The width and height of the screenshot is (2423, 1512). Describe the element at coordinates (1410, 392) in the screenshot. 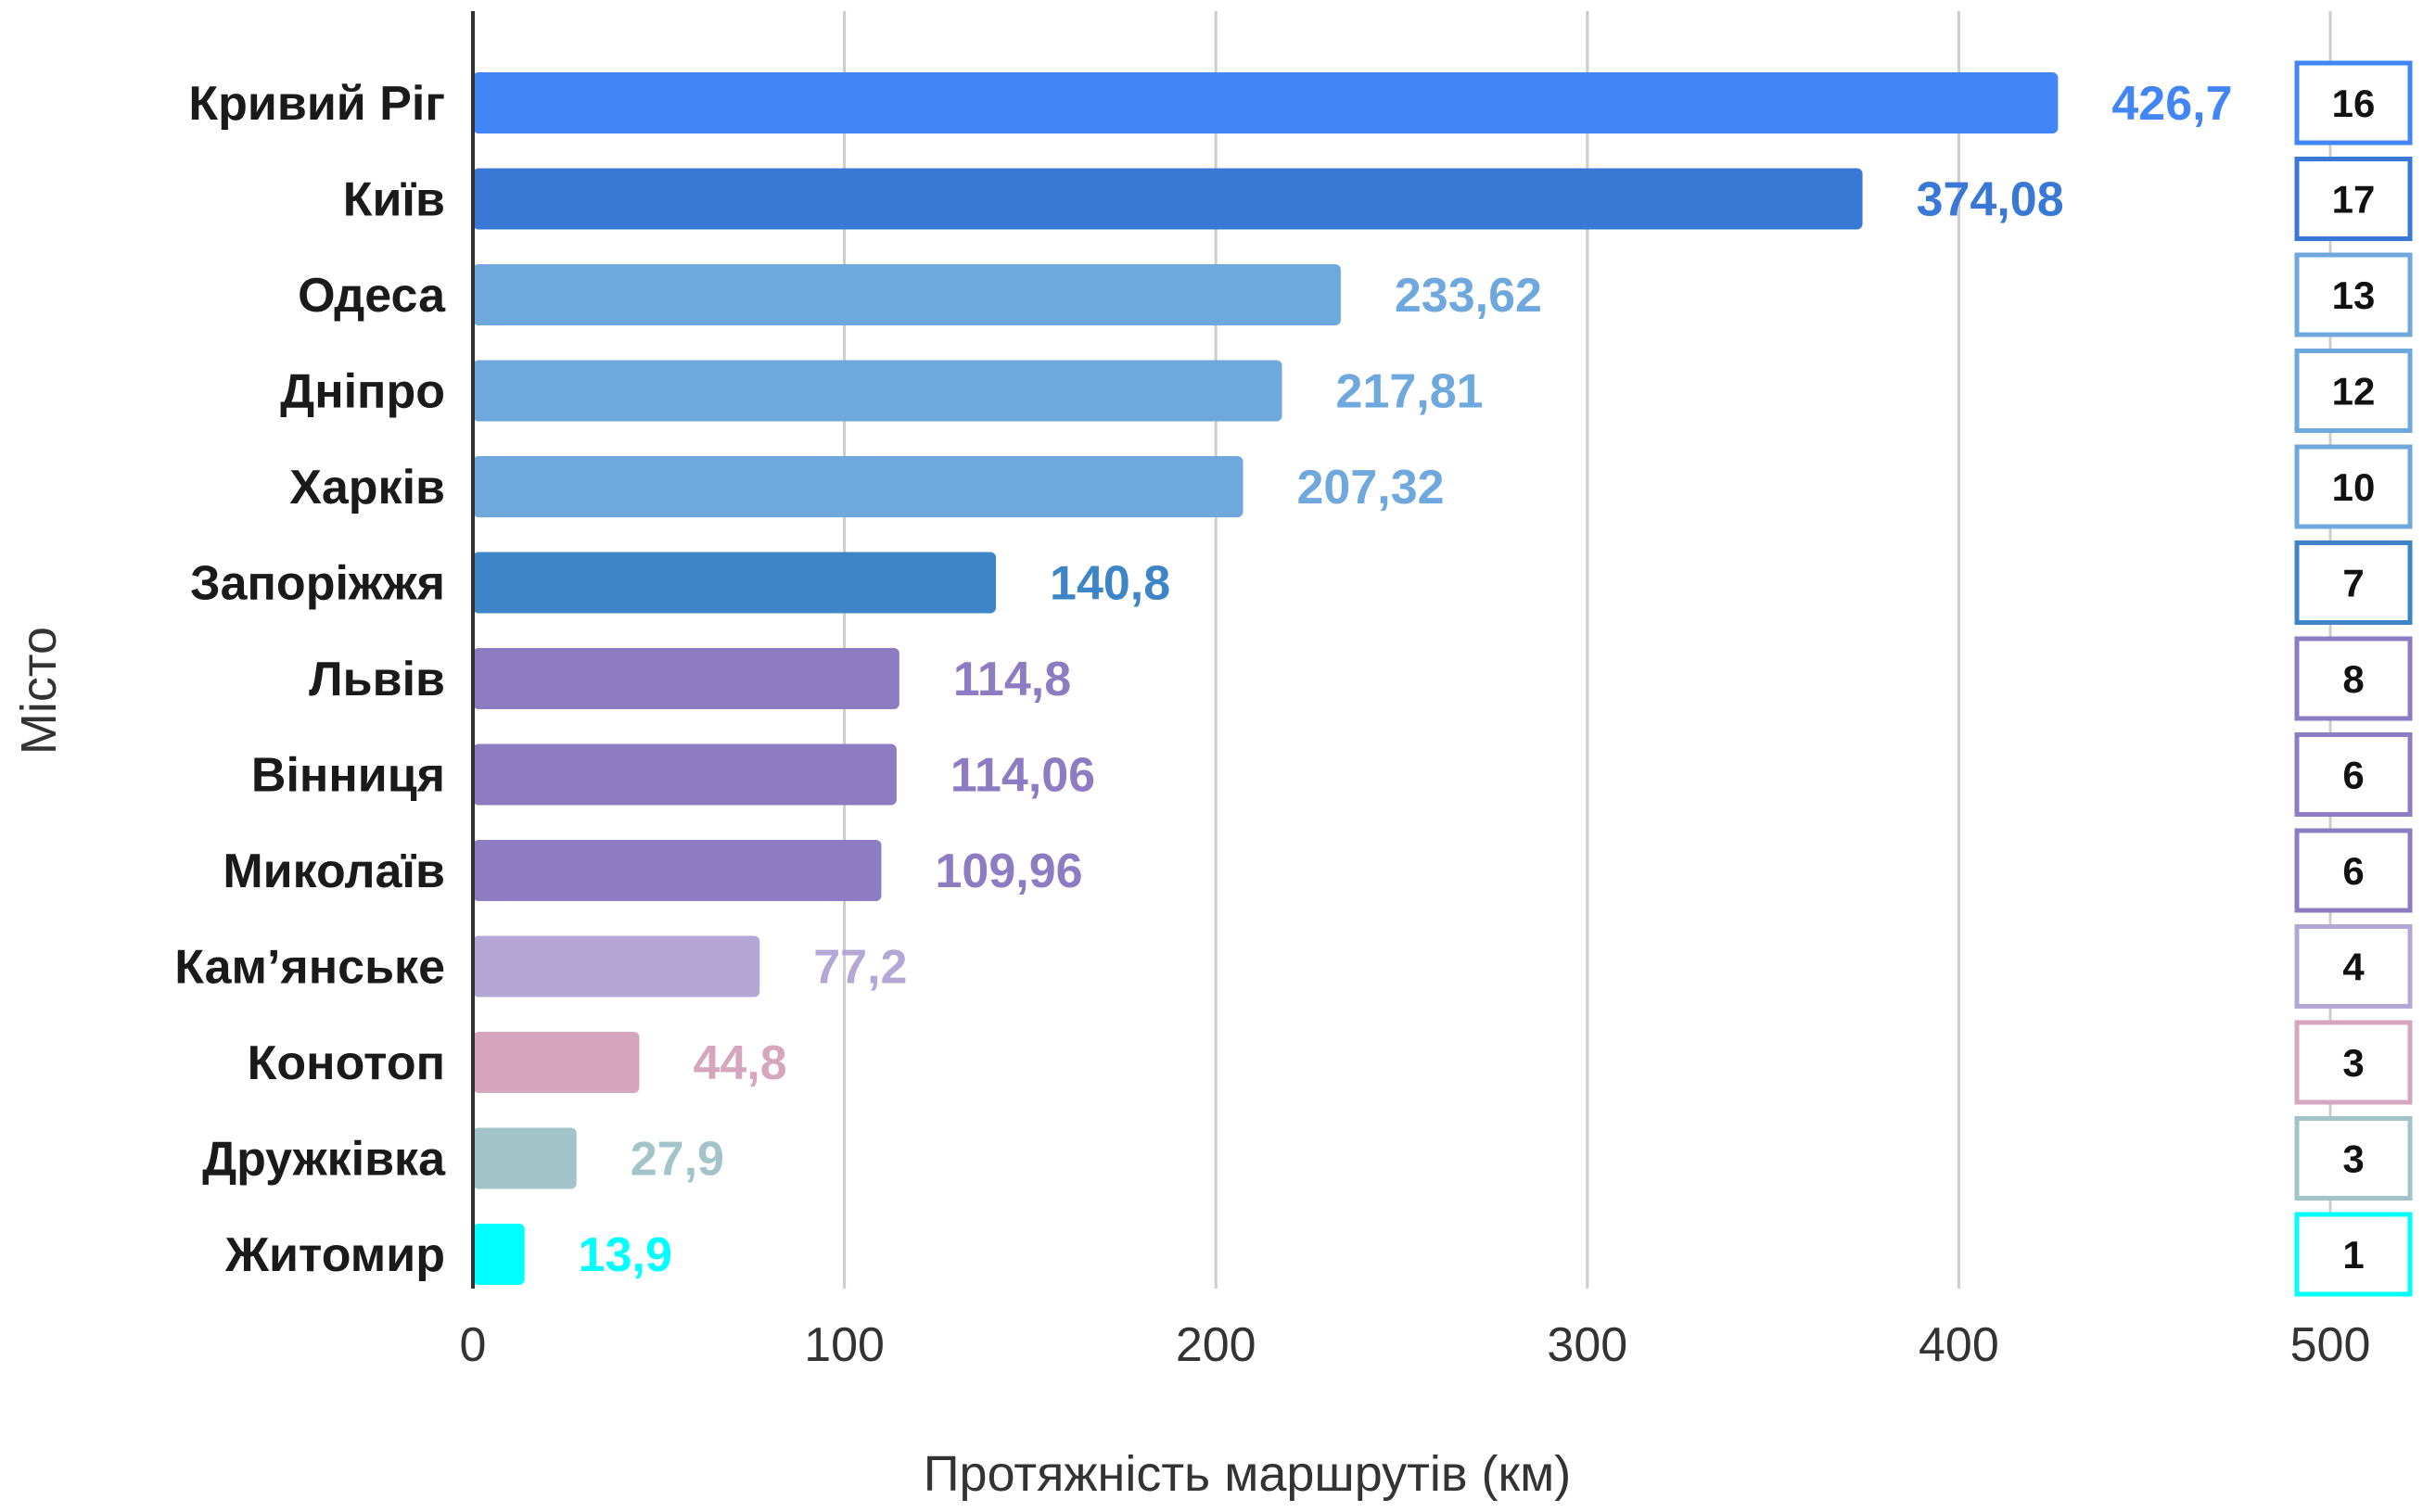

I see `value-label: 217,81` at that location.